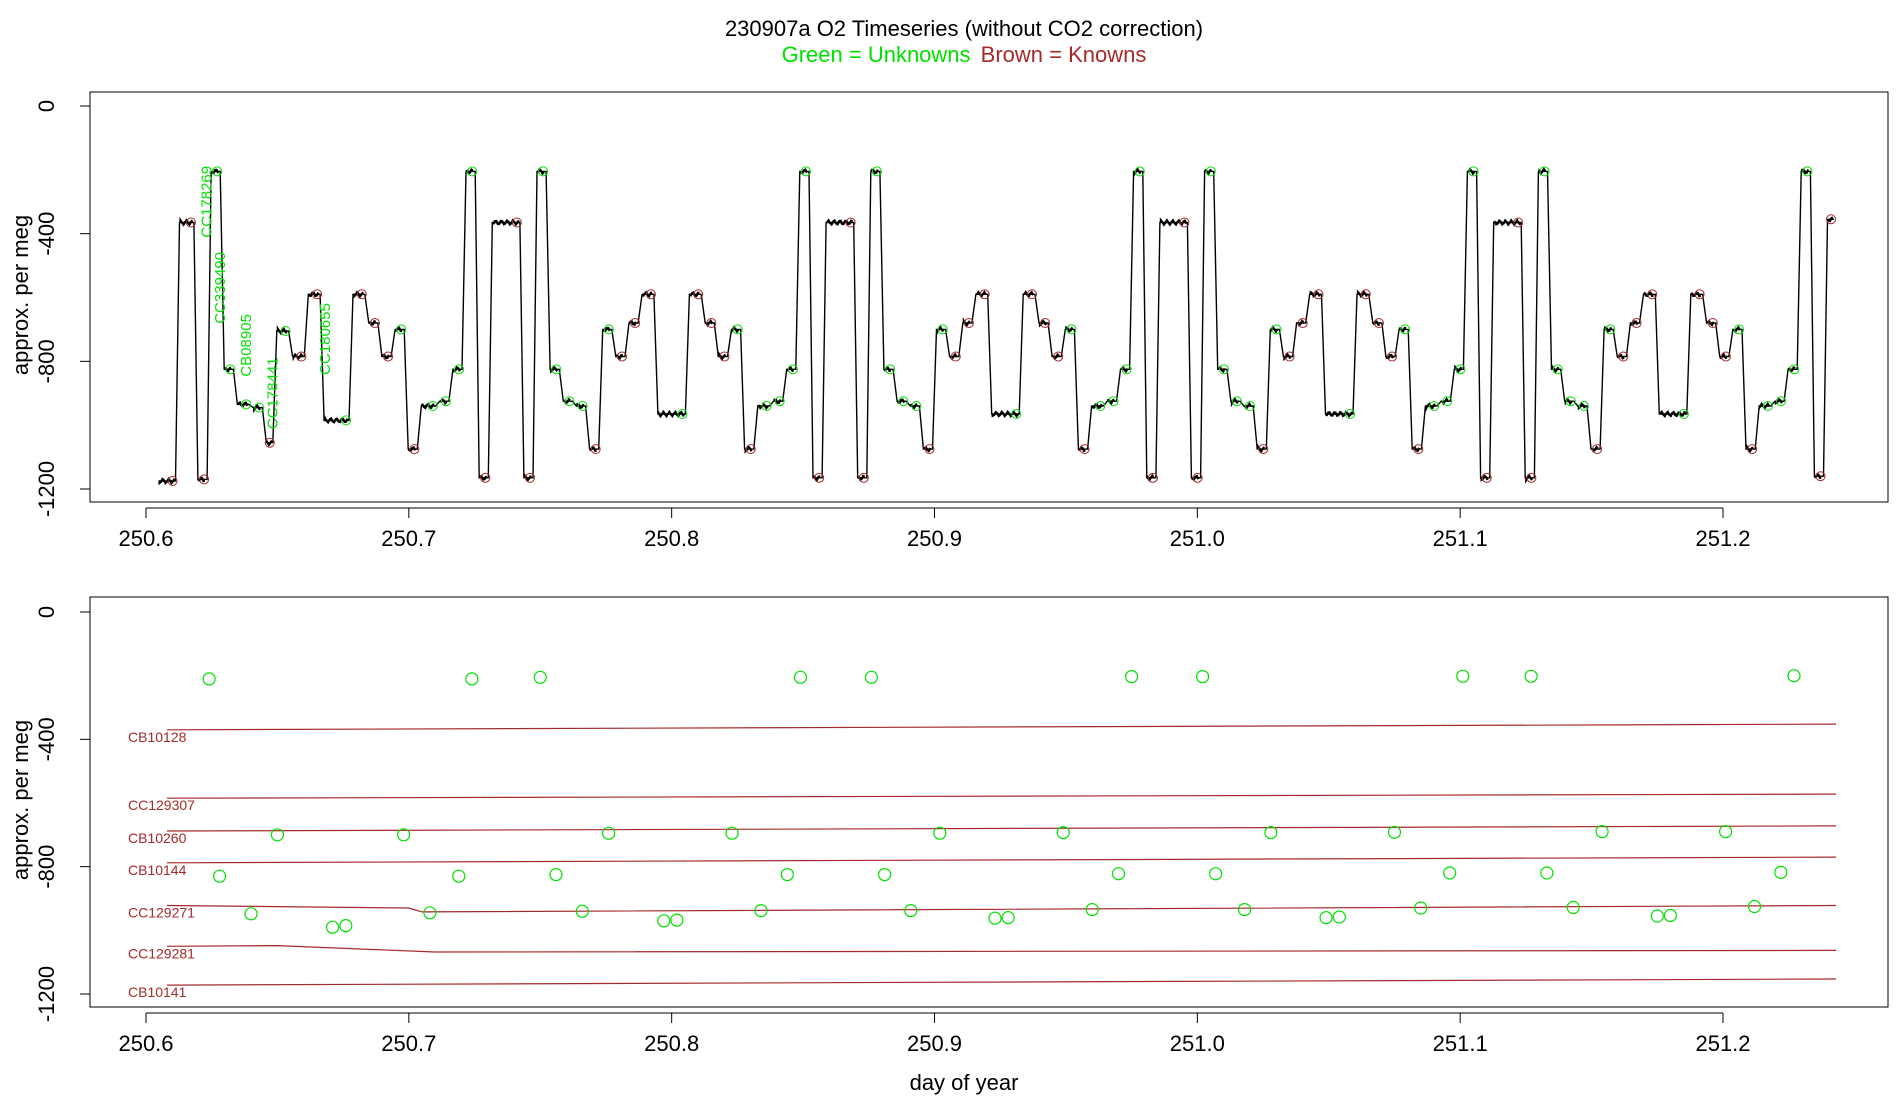 The width and height of the screenshot is (1900, 1100). What do you see at coordinates (46, 612) in the screenshot?
I see `y-tick-label: 0` at bounding box center [46, 612].